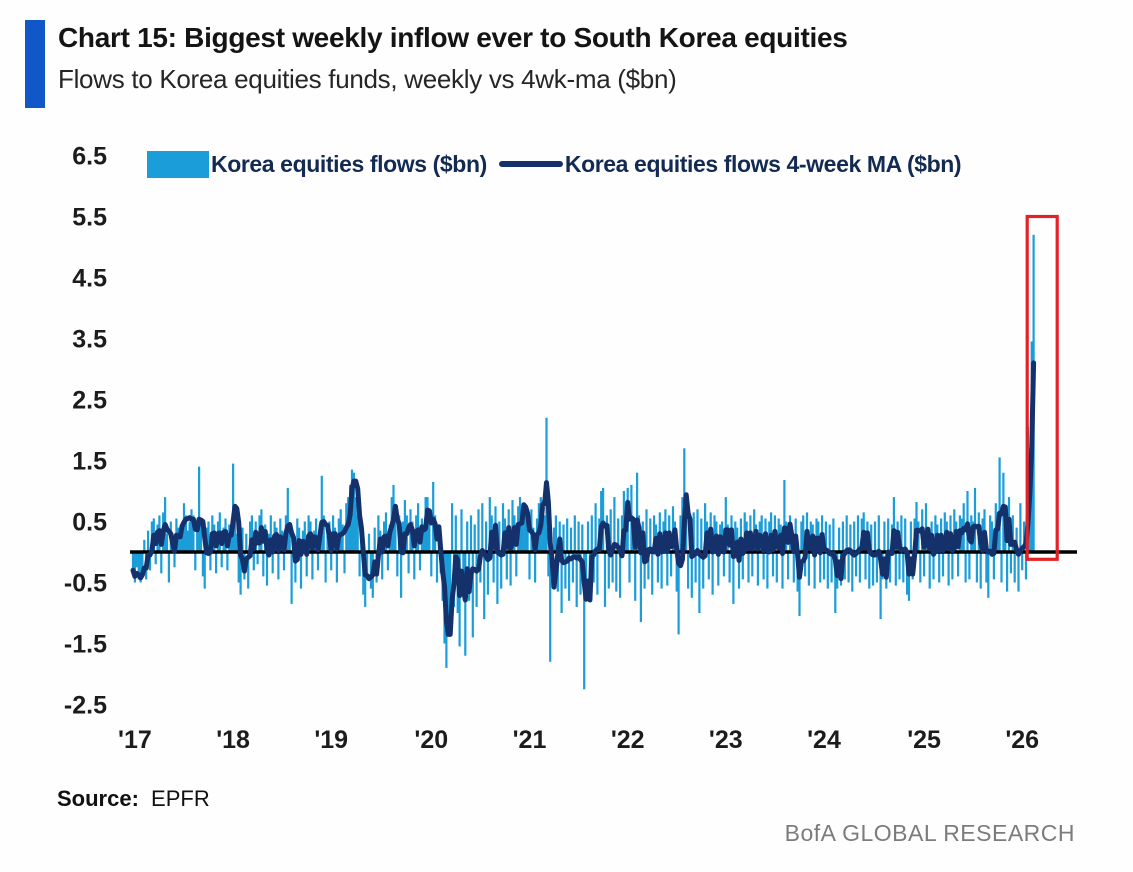 The height and width of the screenshot is (872, 1133). I want to click on record-inflow-highlight-box, so click(1042, 387).